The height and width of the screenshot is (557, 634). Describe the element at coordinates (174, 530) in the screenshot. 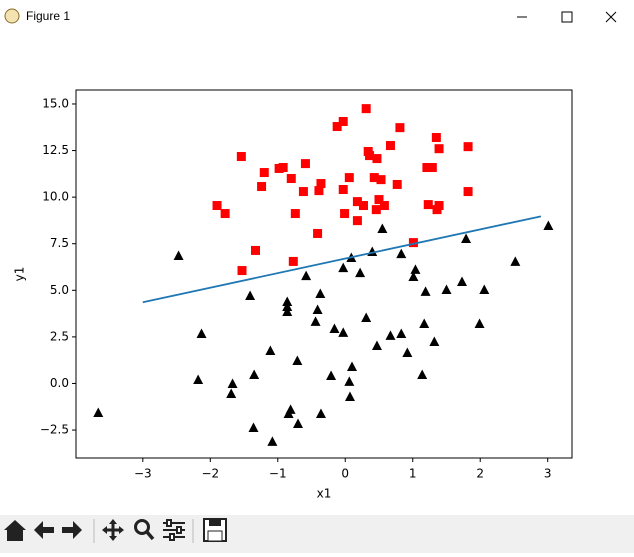

I see `configure-button` at that location.